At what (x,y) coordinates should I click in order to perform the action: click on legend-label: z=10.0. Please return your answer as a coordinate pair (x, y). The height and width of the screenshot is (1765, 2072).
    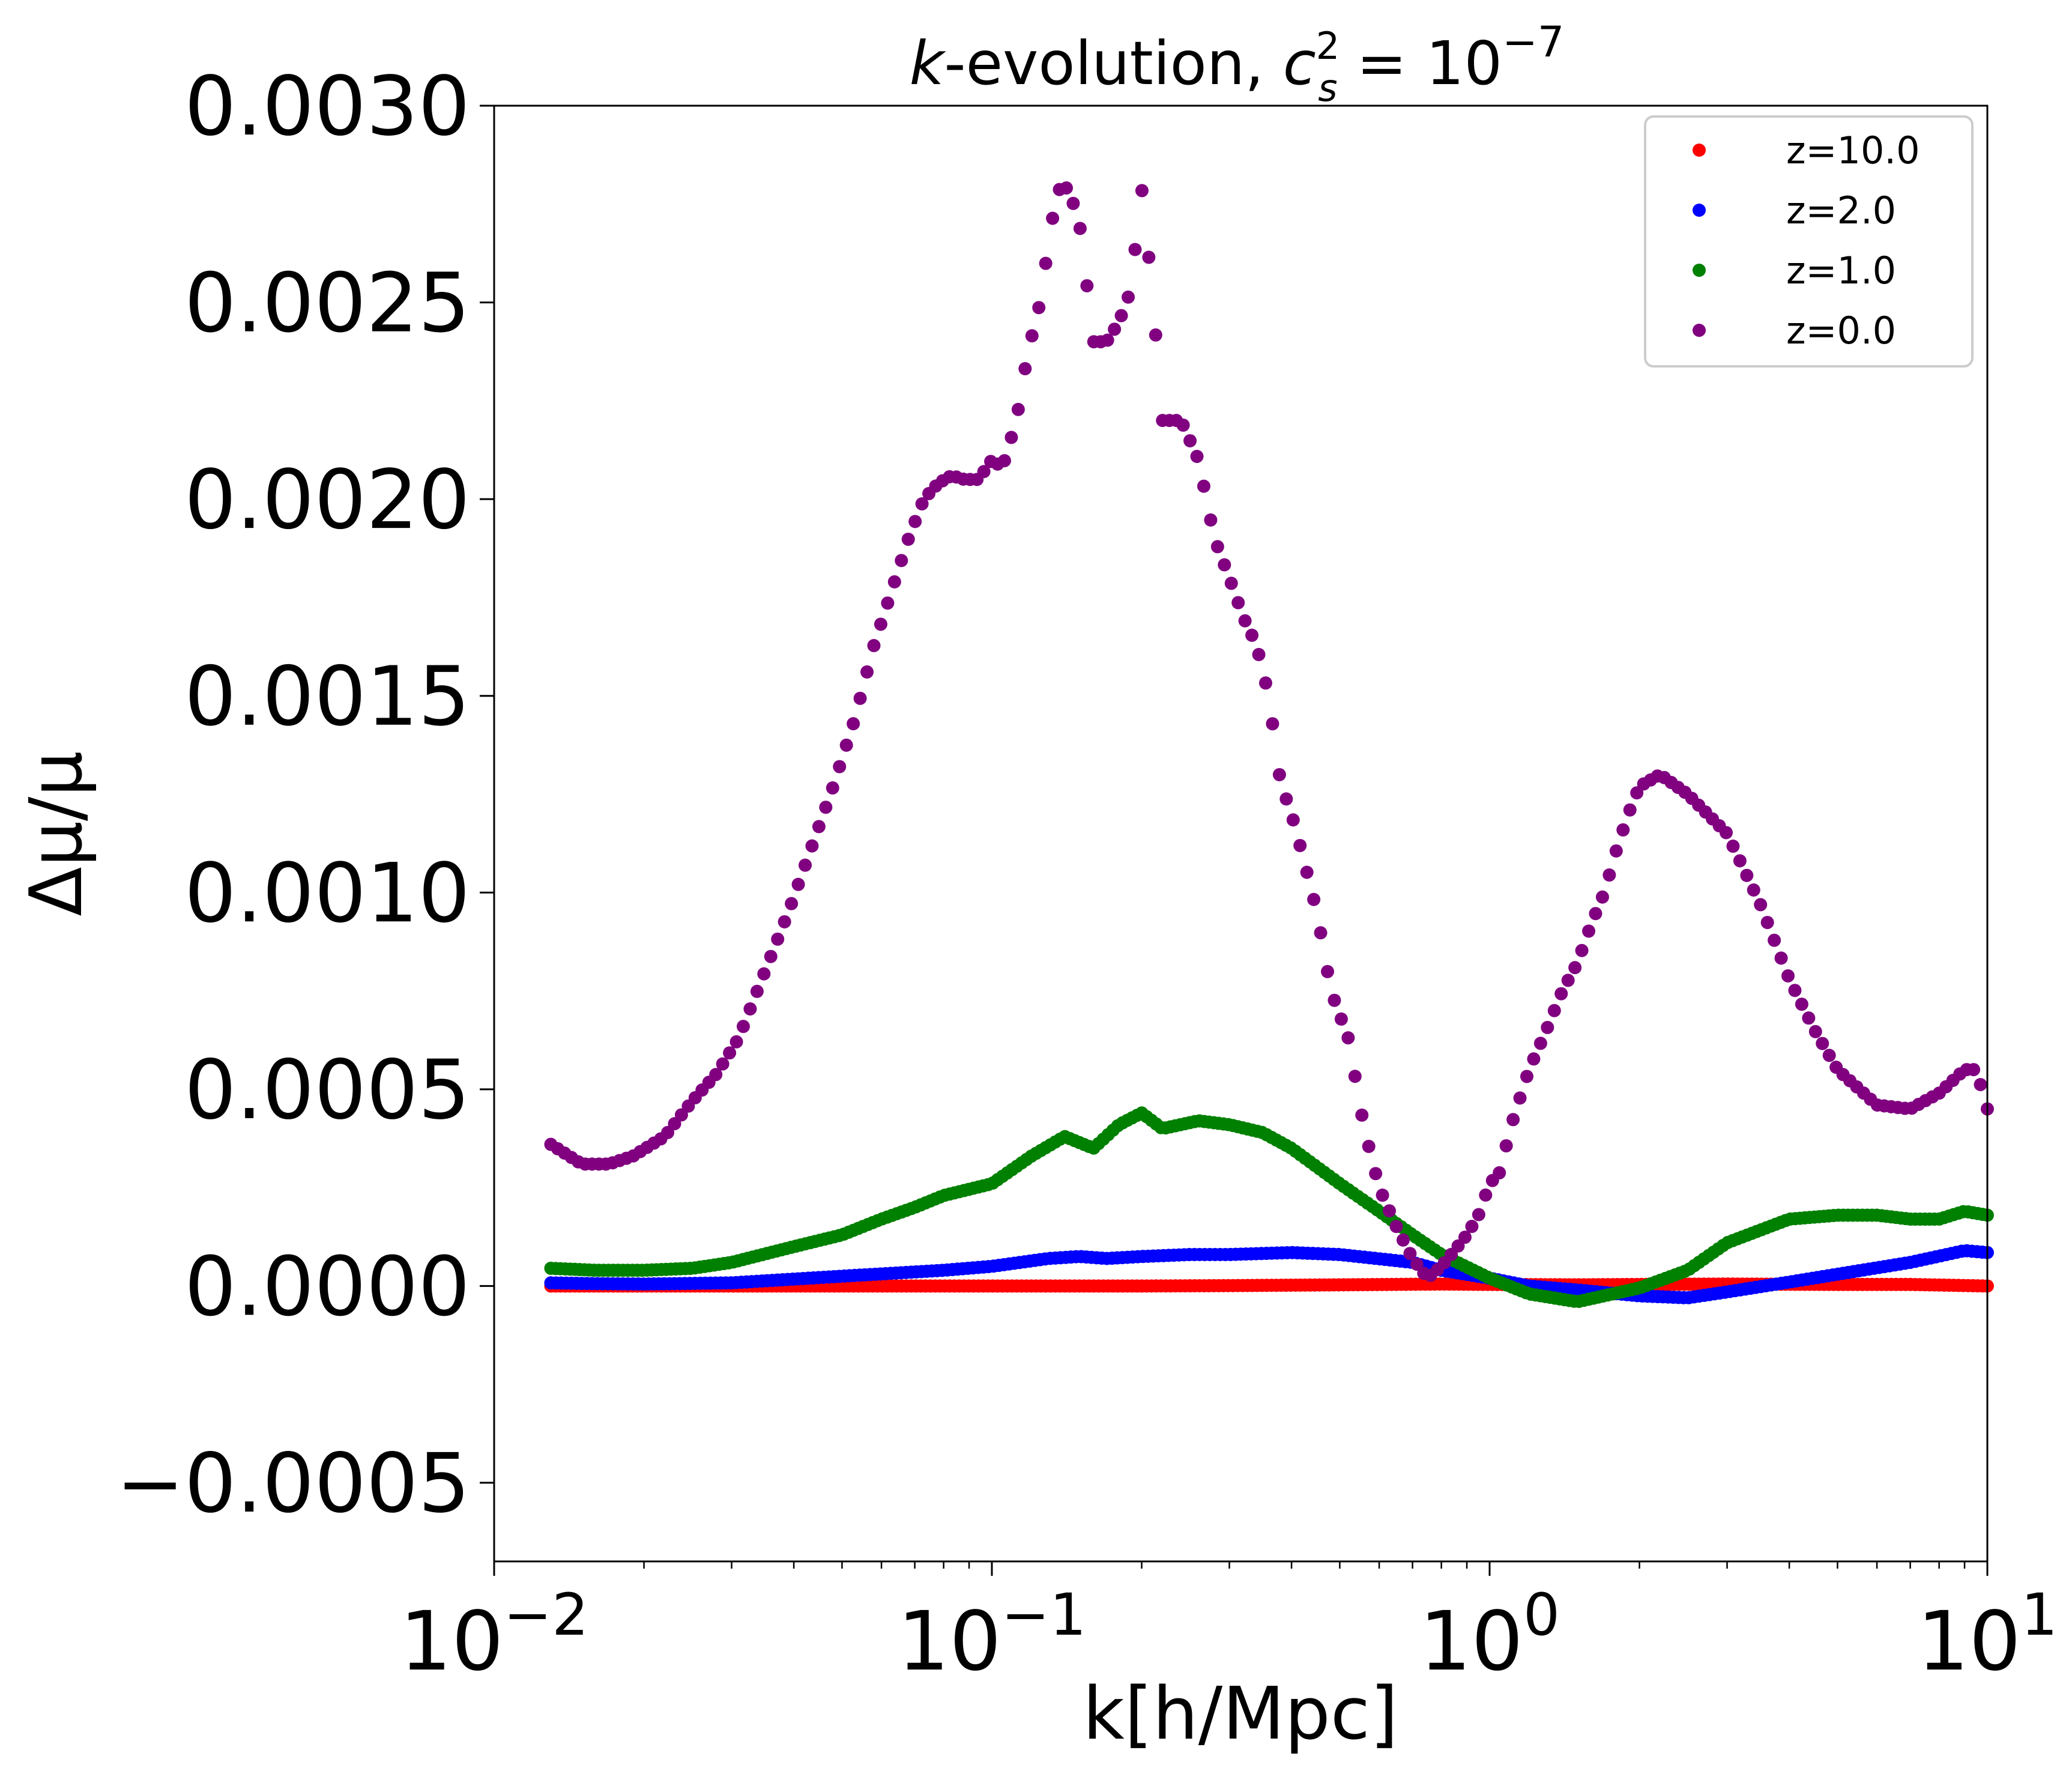
    Looking at the image, I should click on (1853, 150).